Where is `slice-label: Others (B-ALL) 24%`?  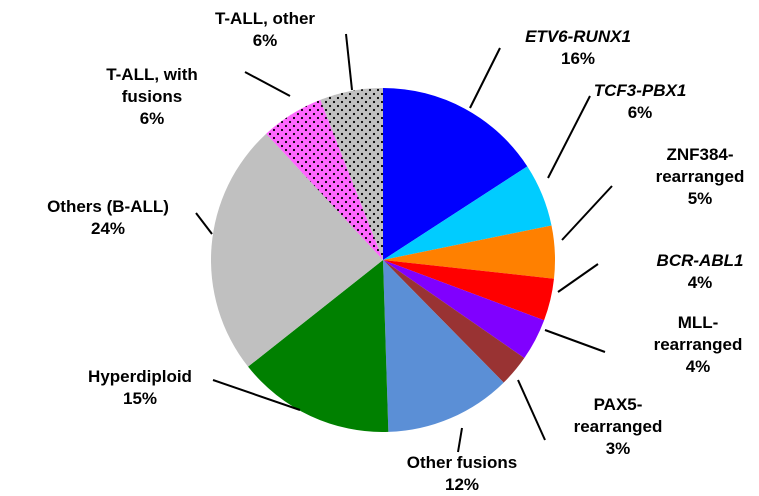
slice-label: Others (B-ALL) 24% is located at coordinates (108, 218).